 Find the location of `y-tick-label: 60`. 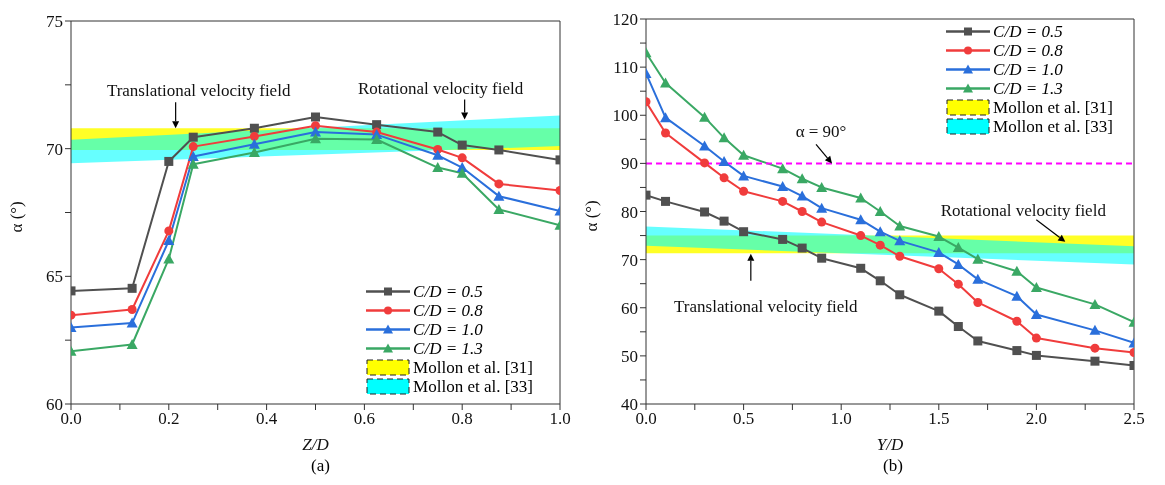

y-tick-label: 60 is located at coordinates (629, 308).